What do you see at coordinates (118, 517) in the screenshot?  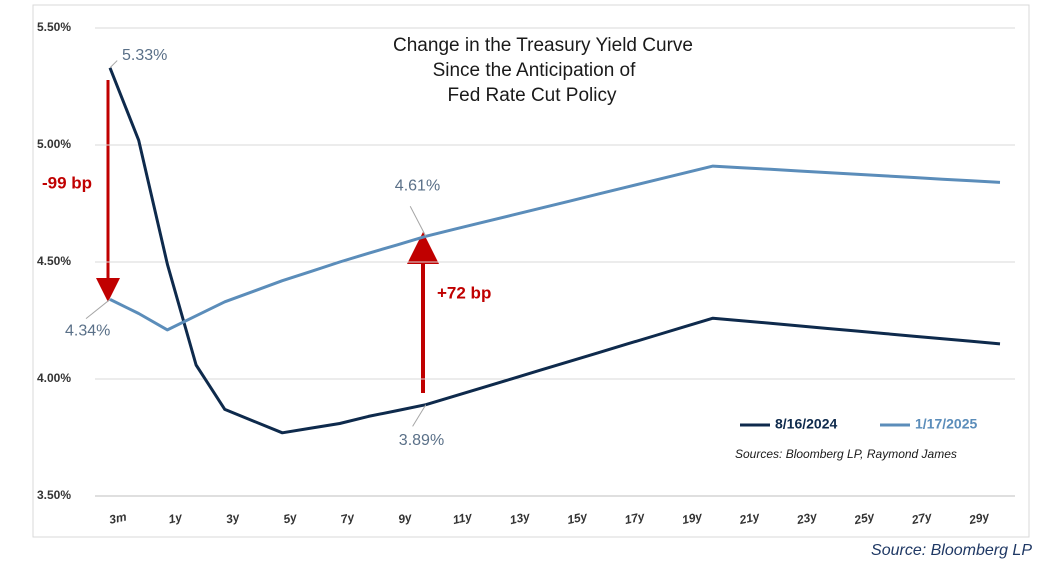 I see `x-tick-label: 3m` at bounding box center [118, 517].